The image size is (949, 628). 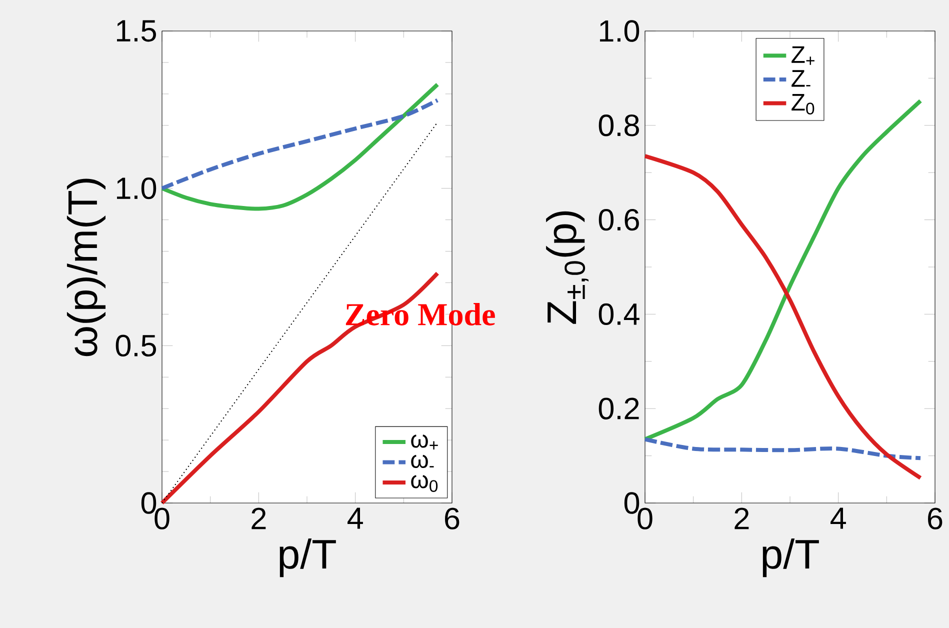 What do you see at coordinates (422, 461) in the screenshot?
I see `legend-label: ω$_{-}$` at bounding box center [422, 461].